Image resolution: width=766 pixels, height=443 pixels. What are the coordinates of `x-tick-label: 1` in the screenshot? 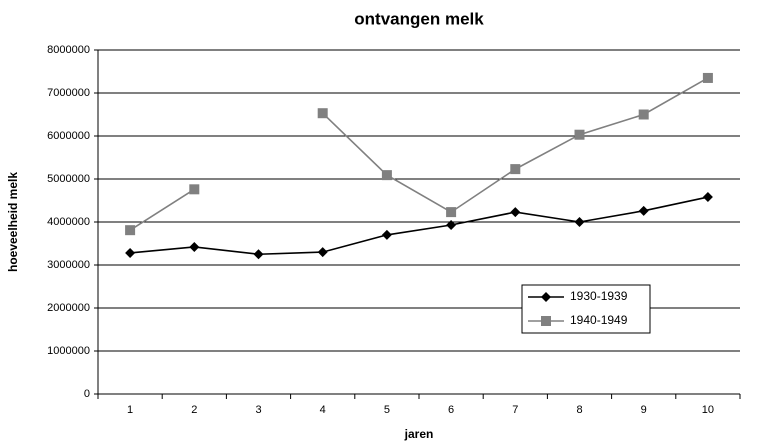 It's located at (130, 410).